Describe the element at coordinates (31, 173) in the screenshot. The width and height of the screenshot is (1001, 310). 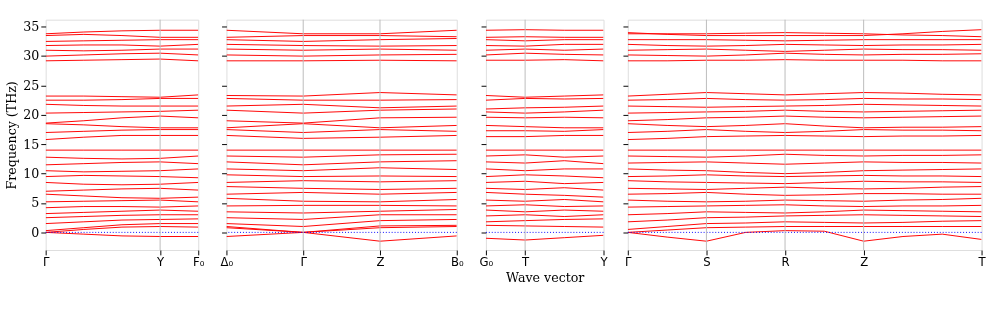
I see `y-tick-label: 10` at that location.